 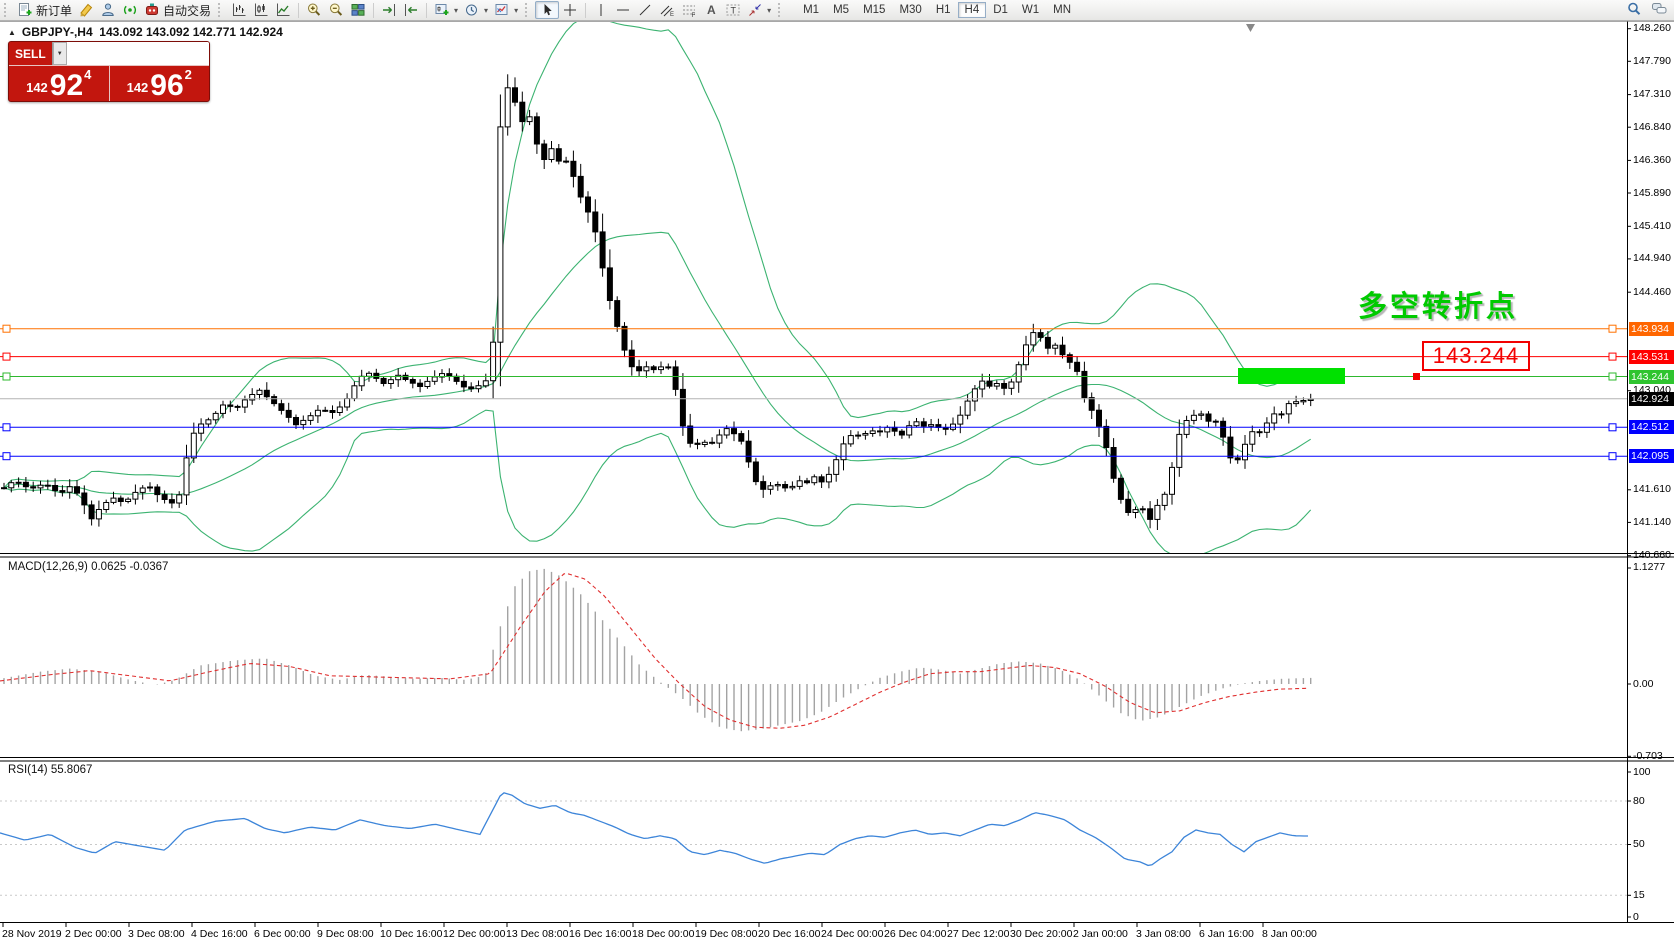 What do you see at coordinates (502, 10) in the screenshot?
I see `indicators-icon` at bounding box center [502, 10].